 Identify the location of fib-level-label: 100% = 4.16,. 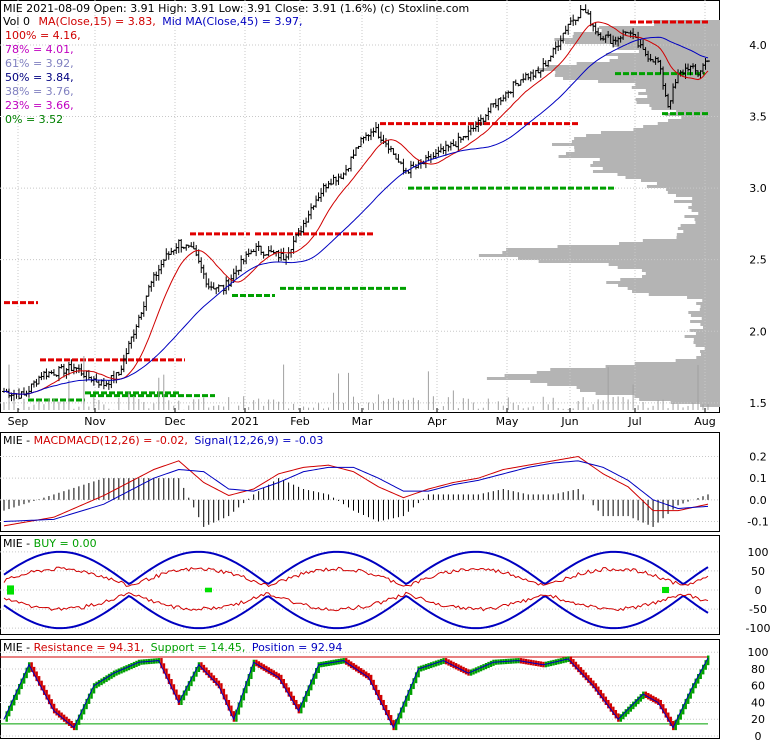
(43, 35).